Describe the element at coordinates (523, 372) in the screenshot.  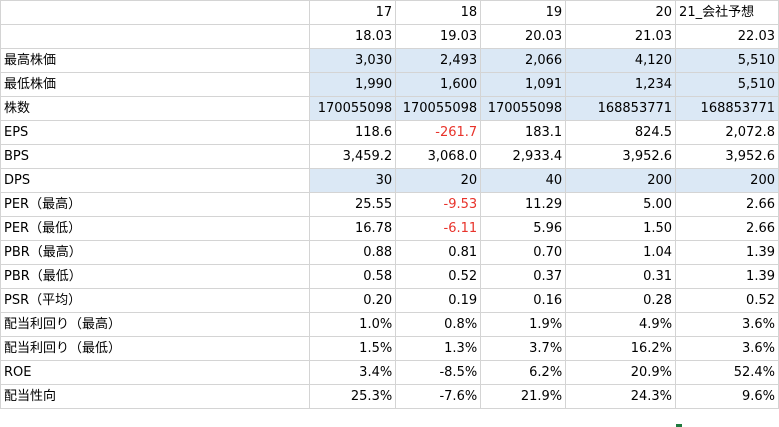
I see `metric-value-cell: 6.2%` at that location.